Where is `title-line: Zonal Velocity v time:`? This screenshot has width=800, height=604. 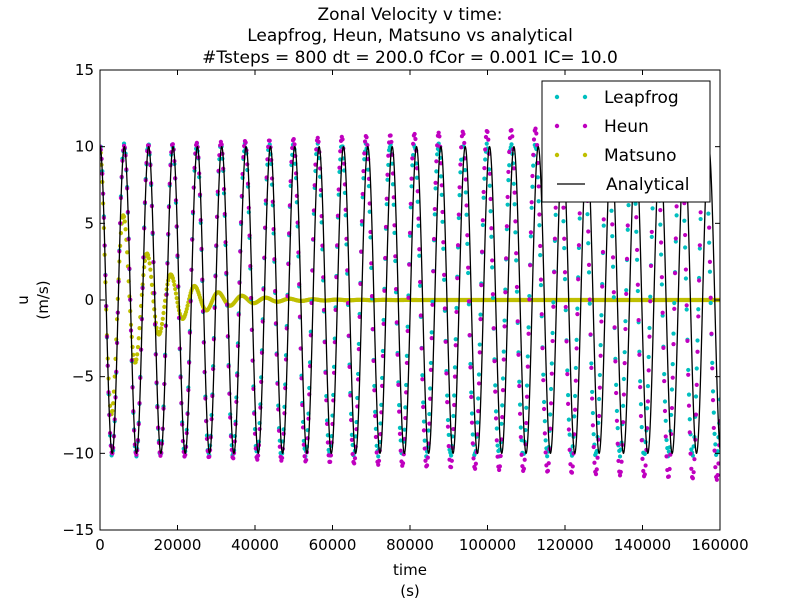 title-line: Zonal Velocity v time: is located at coordinates (409, 15).